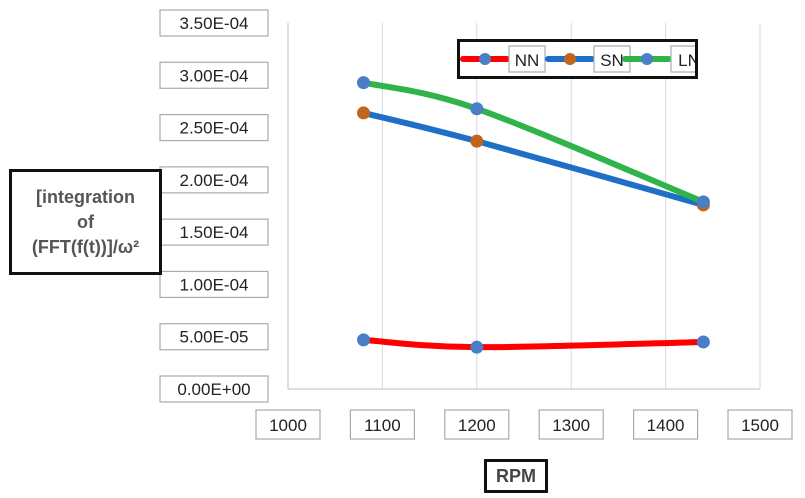 The image size is (805, 498). What do you see at coordinates (647, 59) in the screenshot?
I see `legend-marker-ln` at bounding box center [647, 59].